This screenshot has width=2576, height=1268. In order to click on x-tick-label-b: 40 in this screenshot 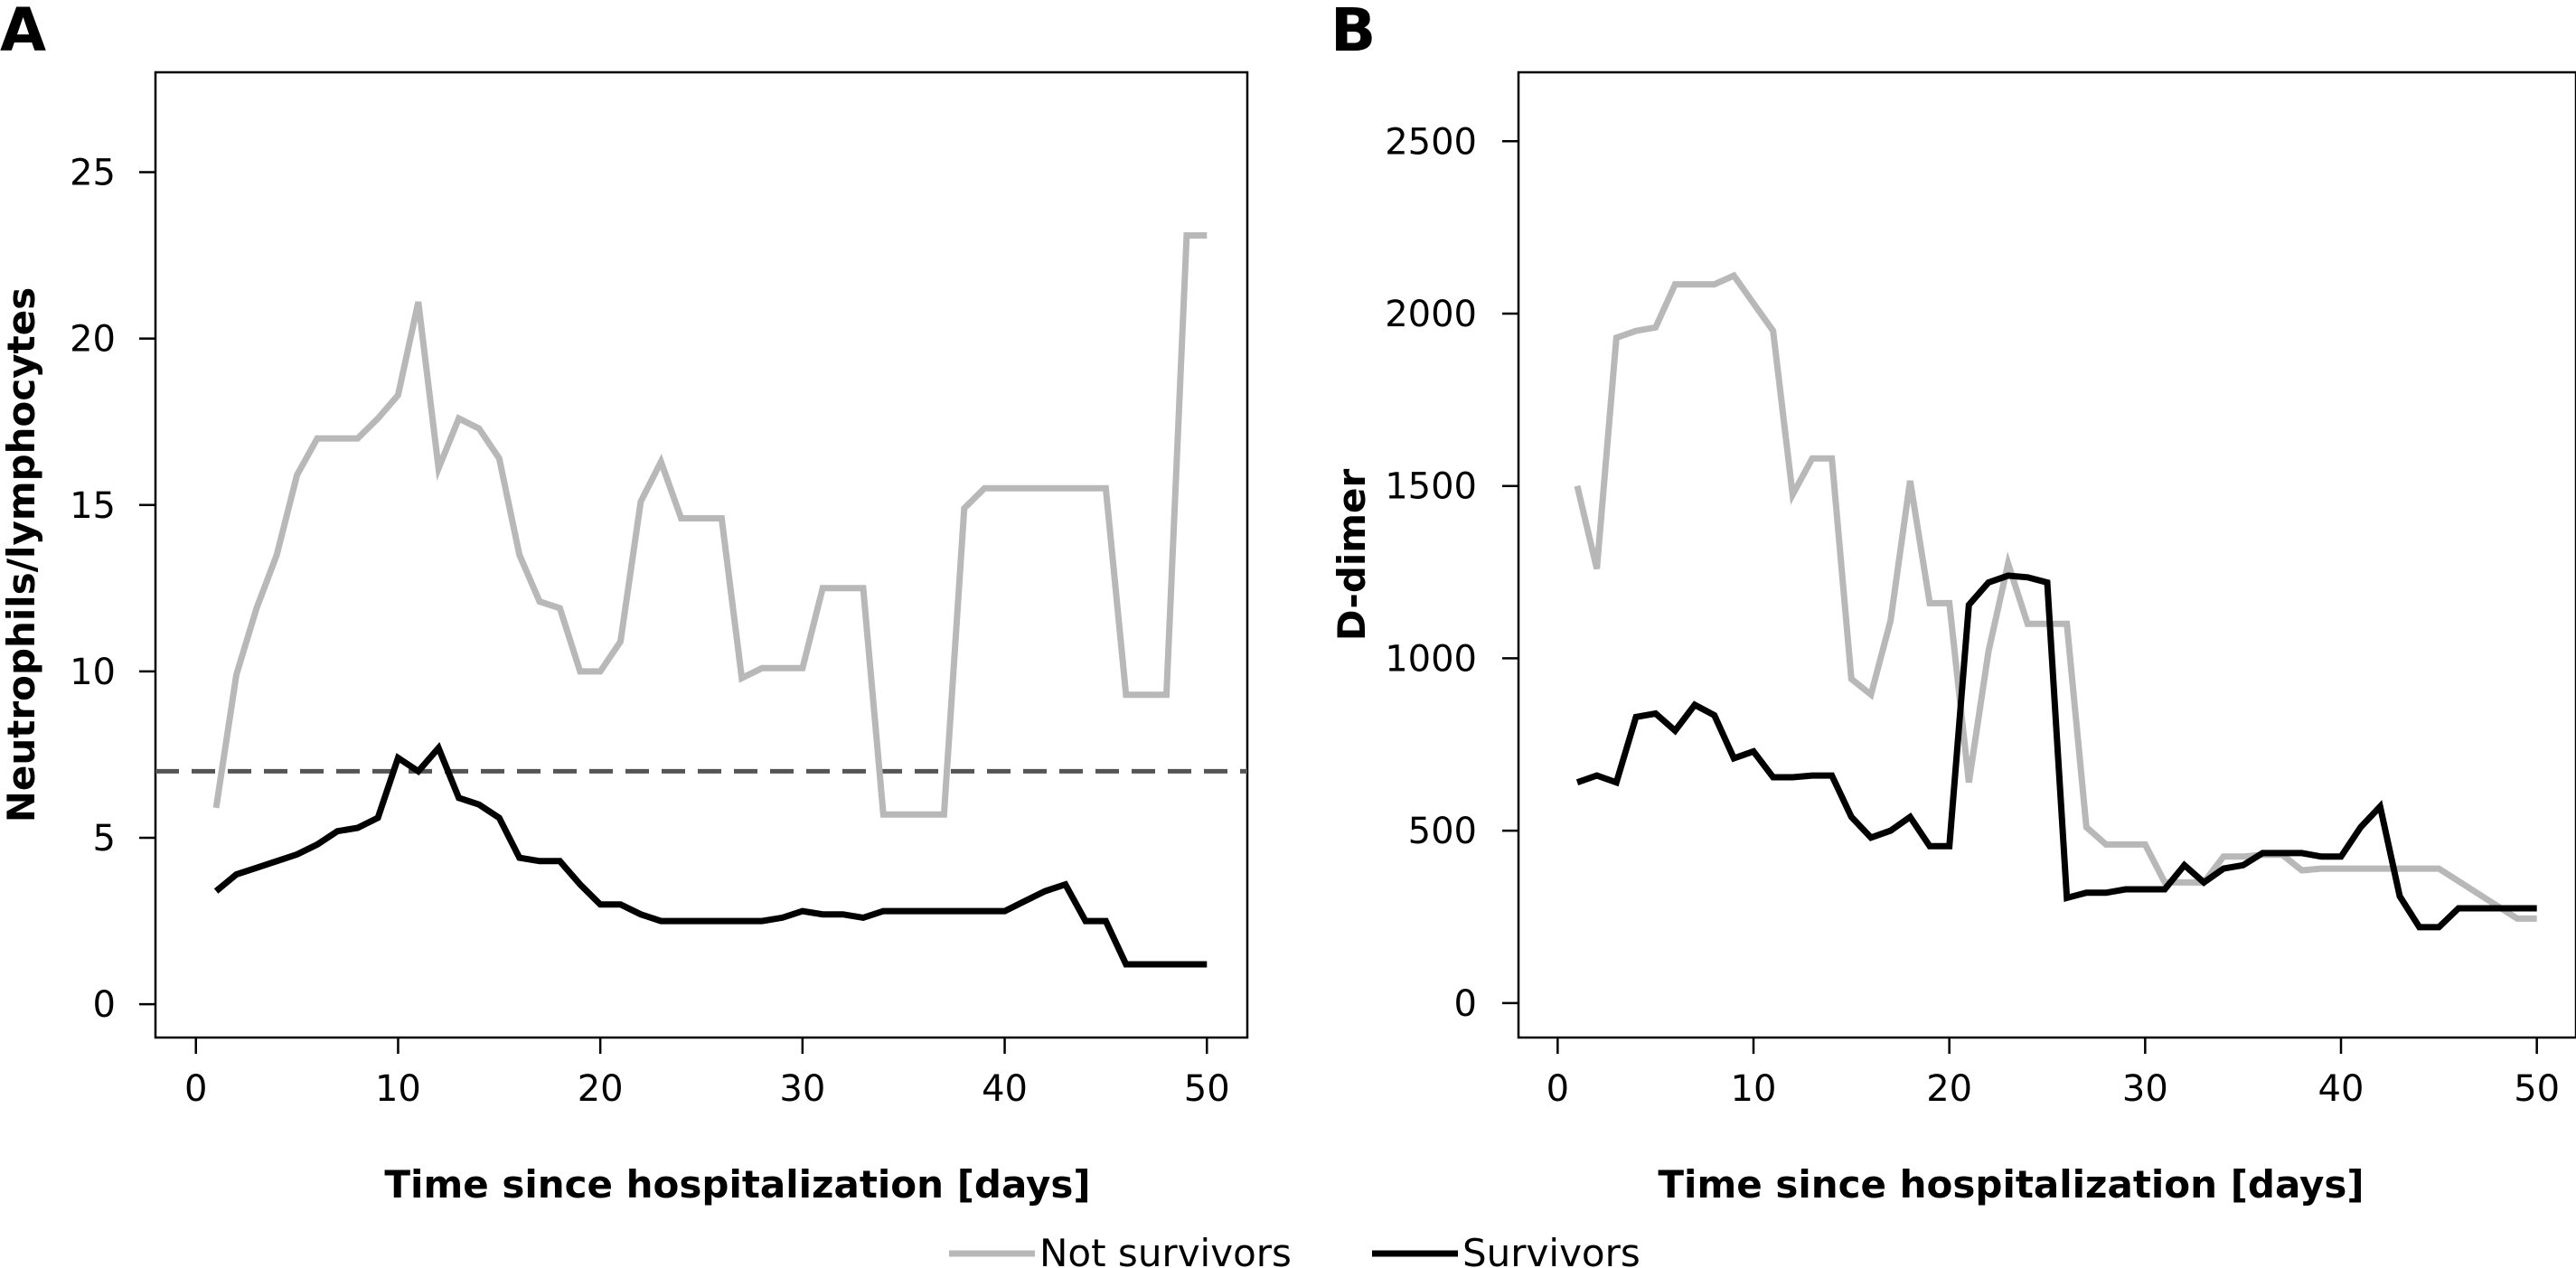, I will do `click(2341, 1089)`.